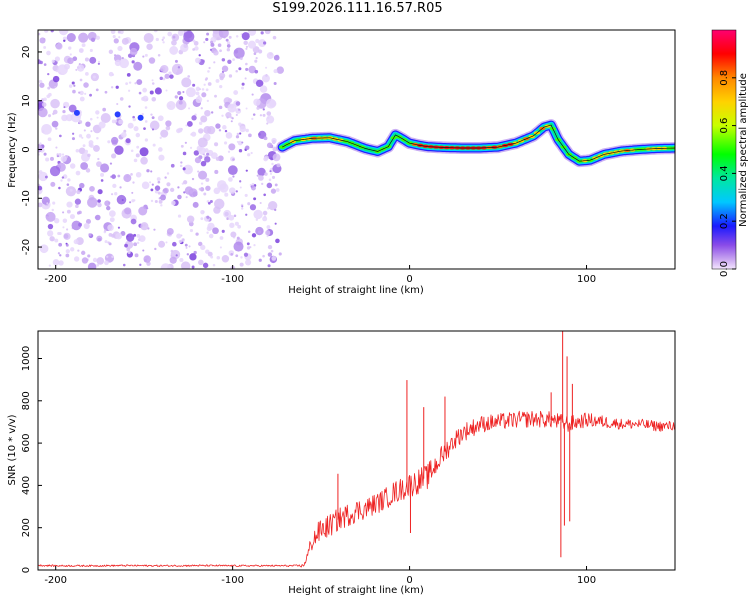 This screenshot has height=600, width=750. What do you see at coordinates (26, 198) in the screenshot?
I see `spectrogram-y-tick-label: -10` at bounding box center [26, 198].